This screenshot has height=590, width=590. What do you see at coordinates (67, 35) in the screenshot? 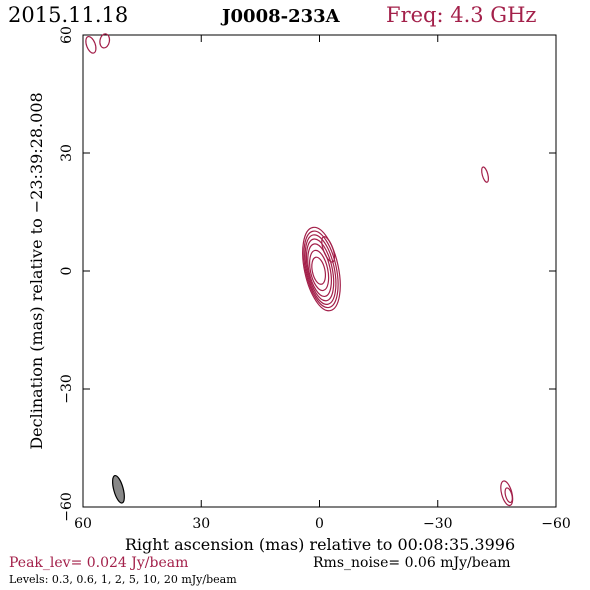
I see `y-tick-label: 60` at bounding box center [67, 35].